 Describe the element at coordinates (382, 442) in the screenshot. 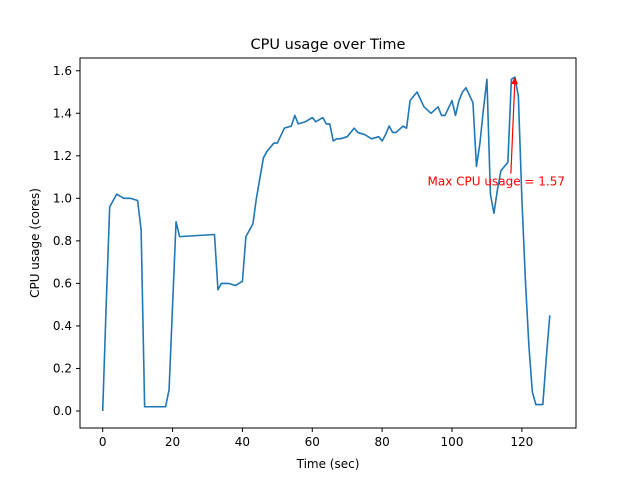

I see `x-tick-label: 80` at that location.